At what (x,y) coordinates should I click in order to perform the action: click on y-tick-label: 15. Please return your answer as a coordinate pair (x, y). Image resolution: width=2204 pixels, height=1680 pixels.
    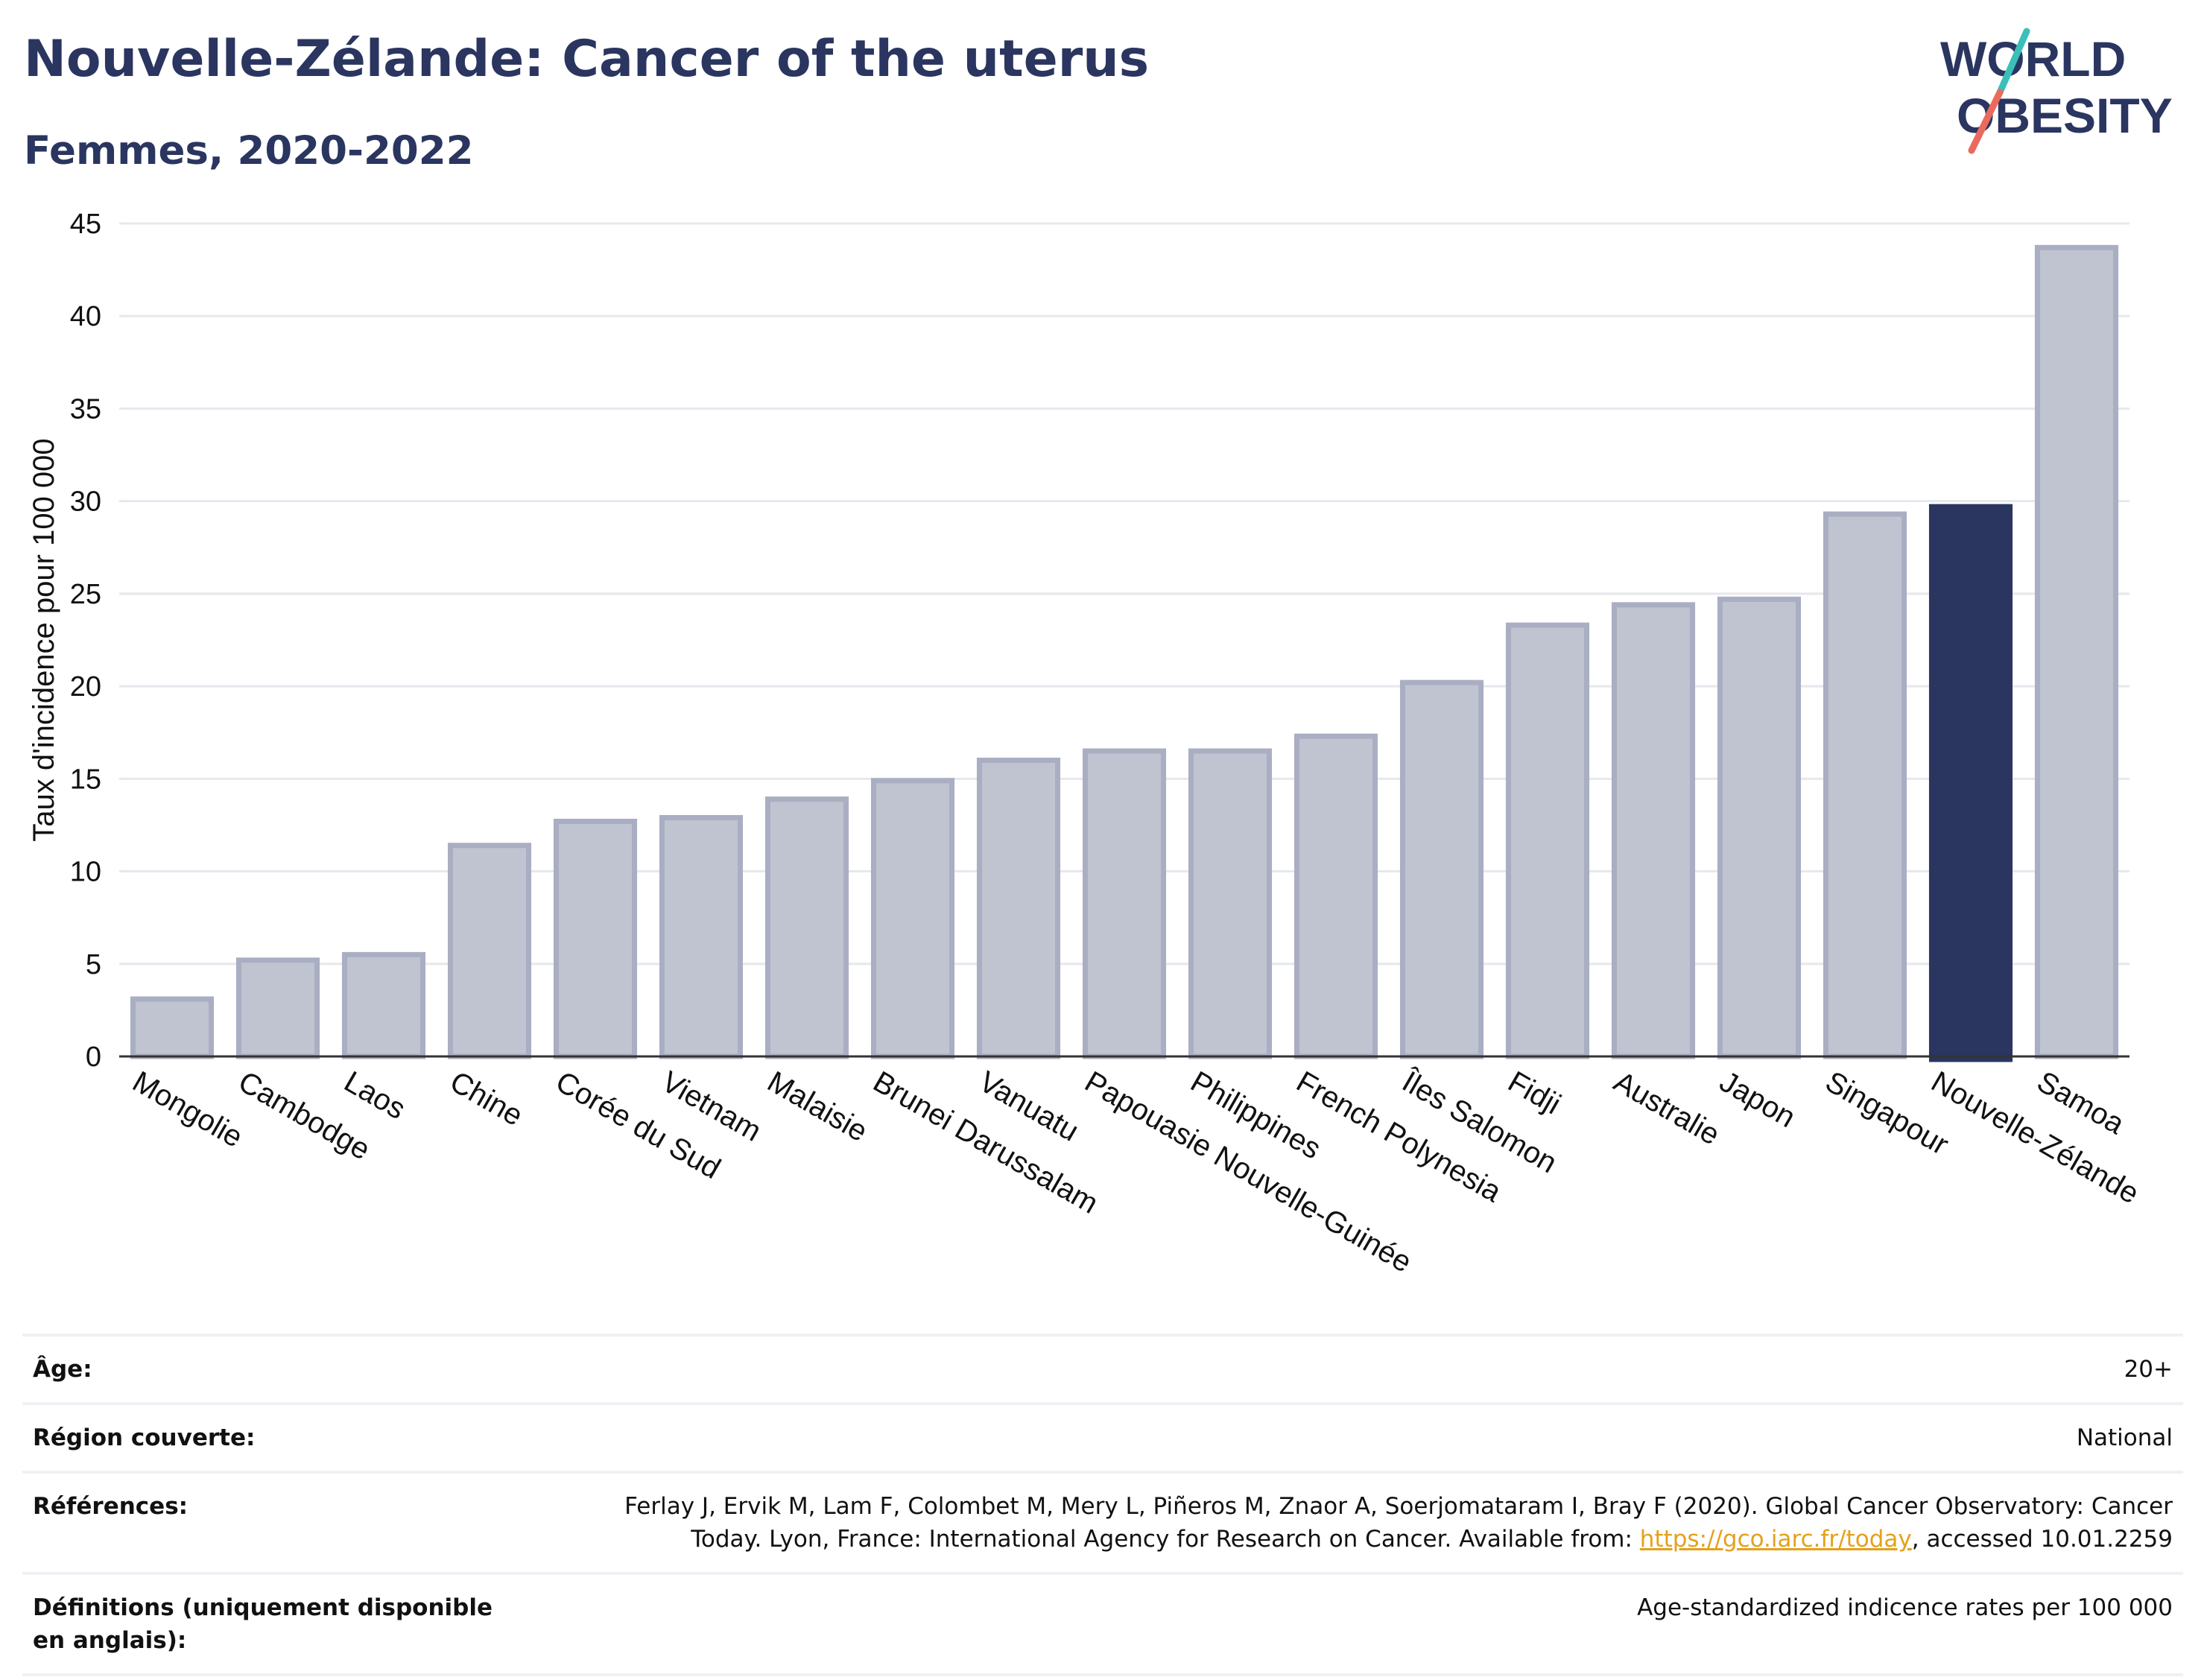
    Looking at the image, I should click on (85, 779).